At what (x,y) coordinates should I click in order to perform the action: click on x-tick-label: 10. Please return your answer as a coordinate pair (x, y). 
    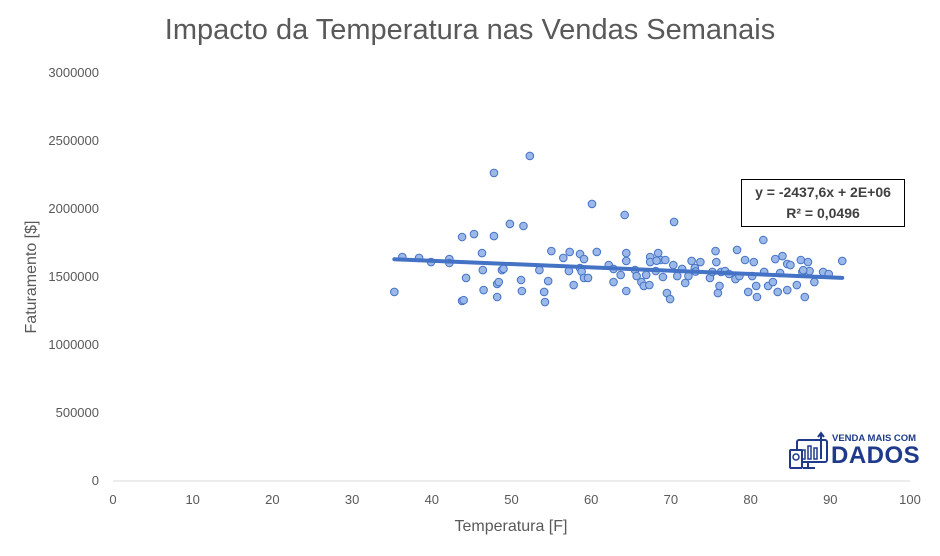
    Looking at the image, I should click on (192, 499).